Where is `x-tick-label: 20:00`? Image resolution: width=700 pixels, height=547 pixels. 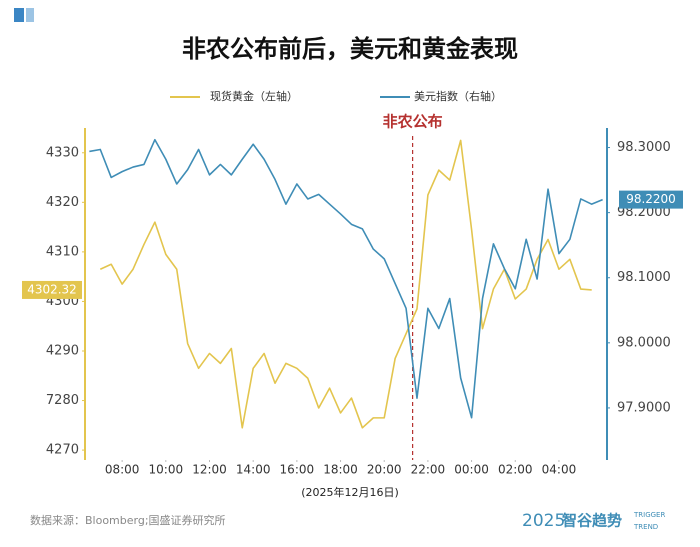 x-tick-label: 20:00 is located at coordinates (384, 470).